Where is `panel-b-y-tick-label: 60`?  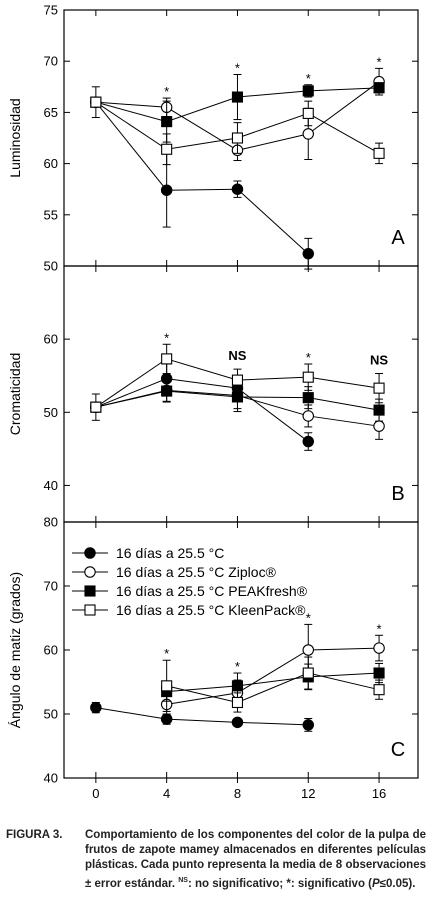 panel-b-y-tick-label: 60 is located at coordinates (51, 339).